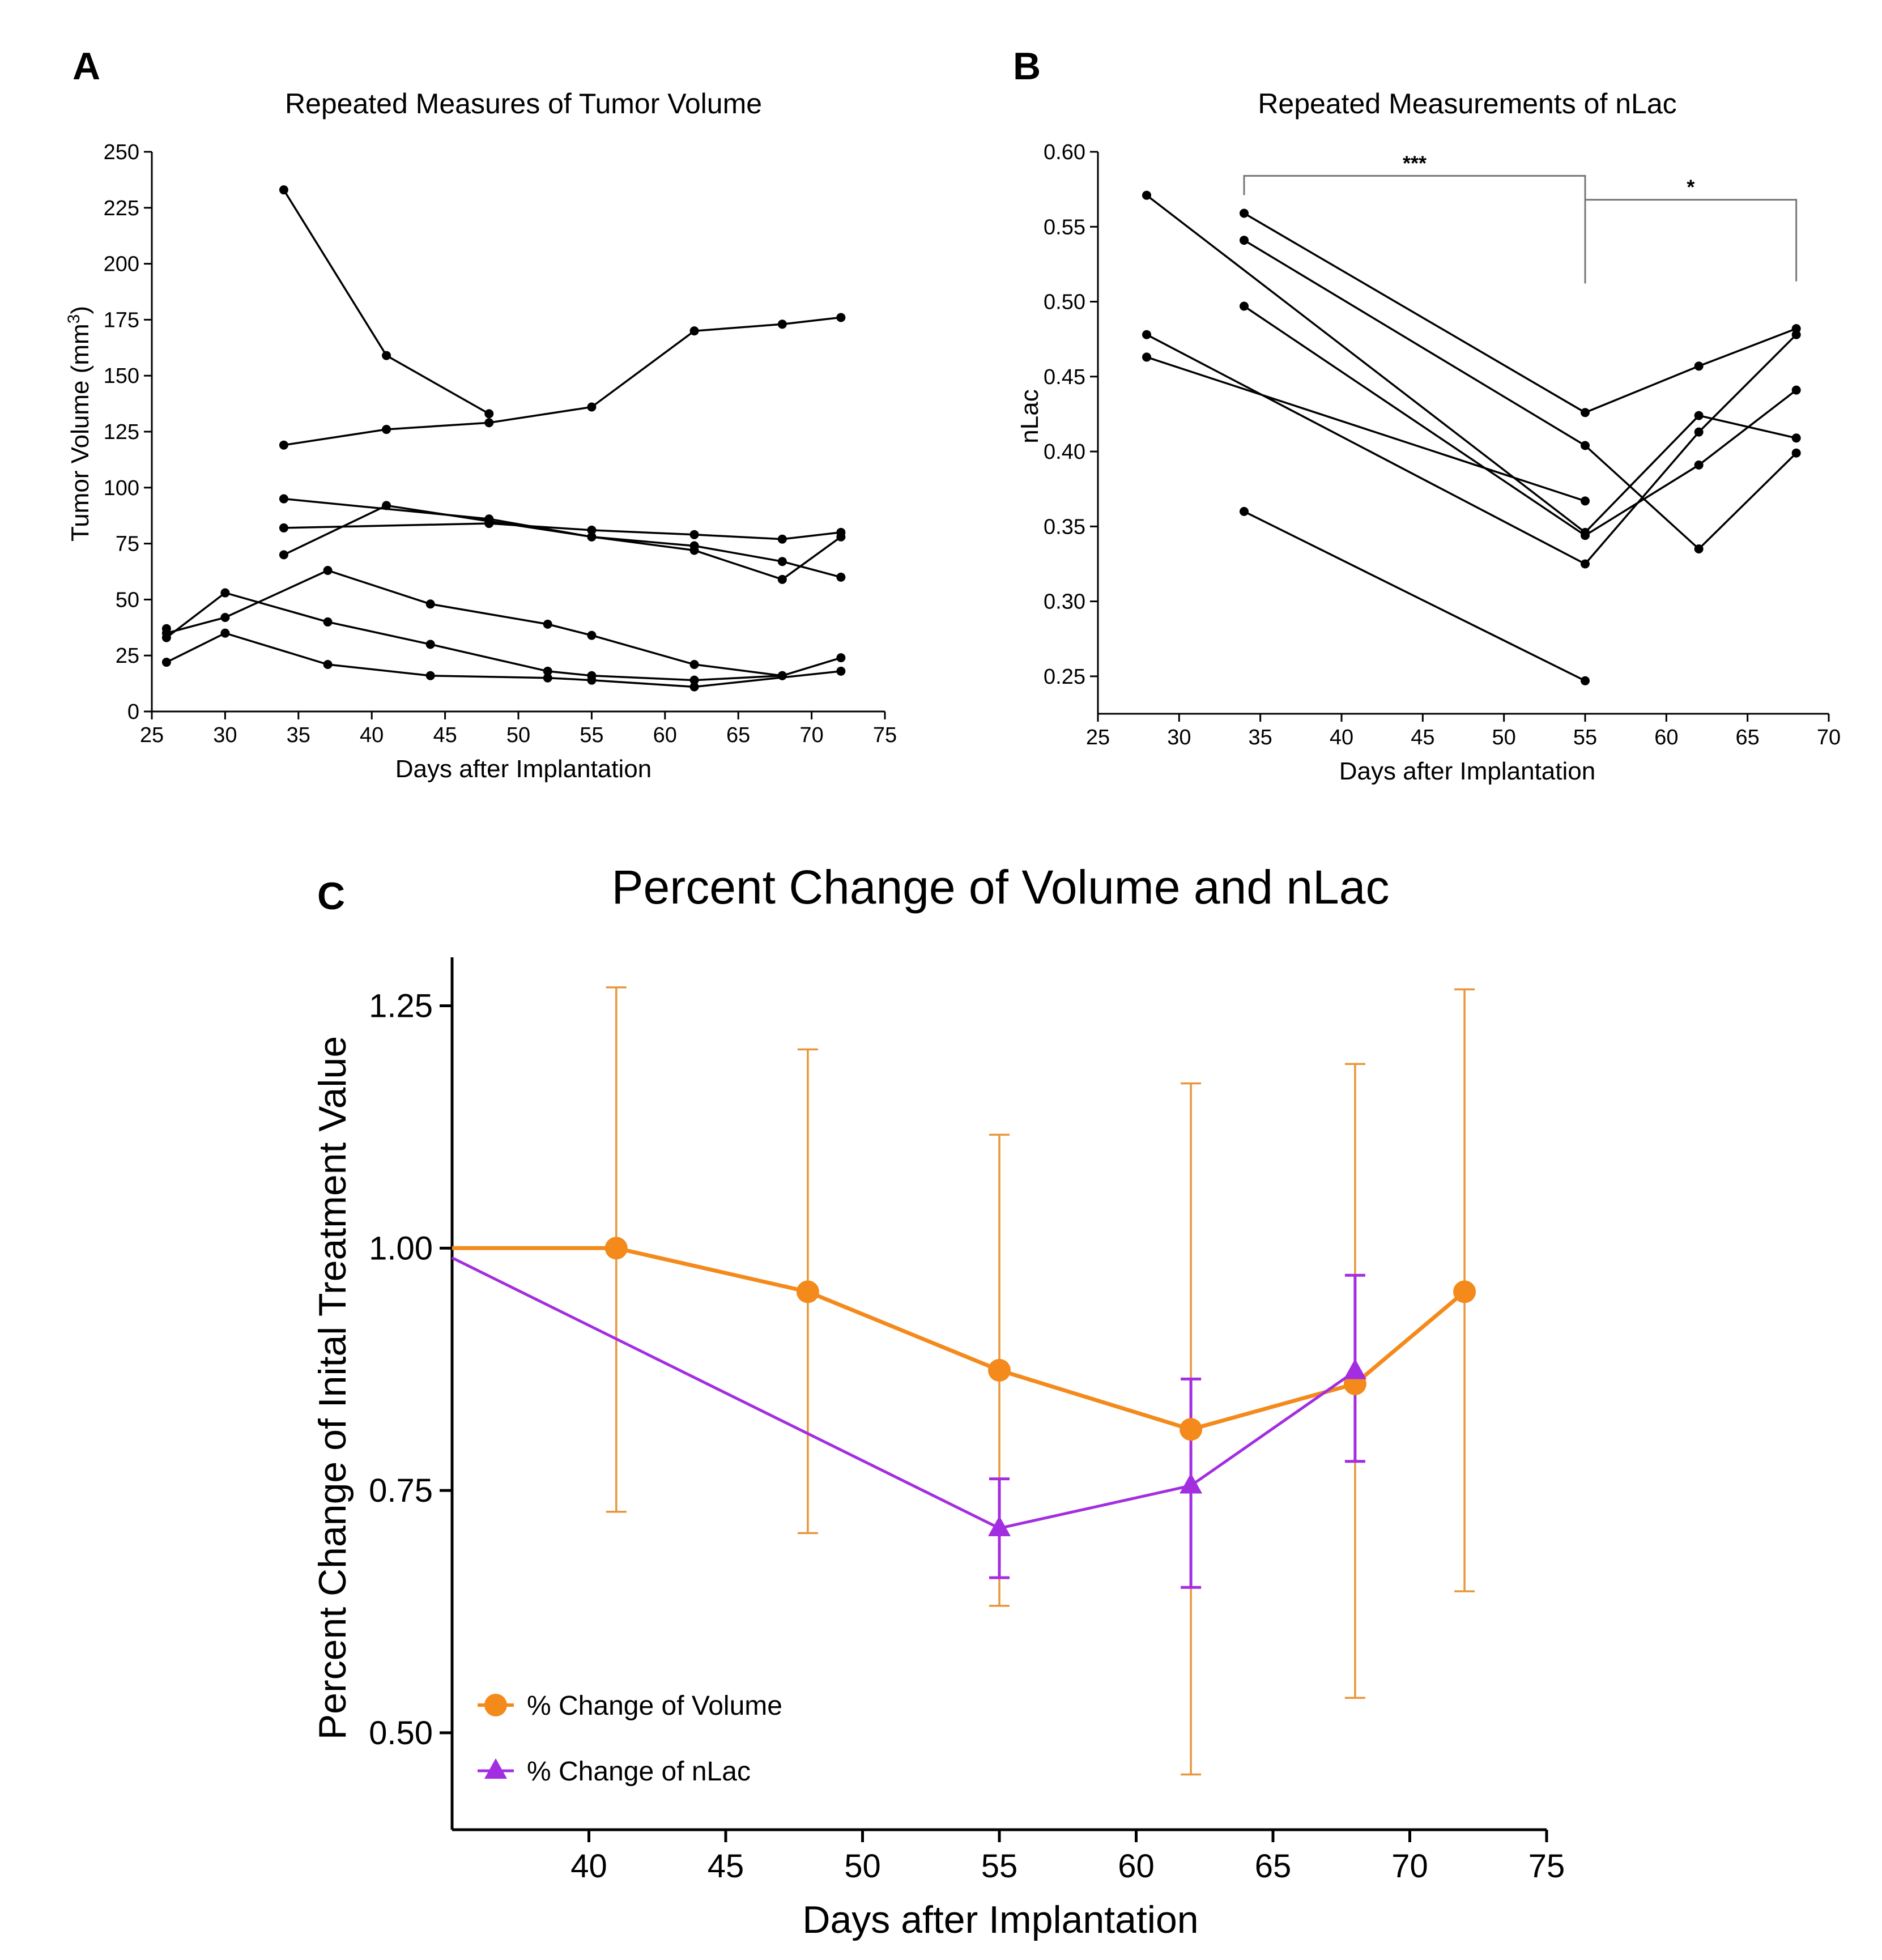  I want to click on panel-c-line-nlac, so click(903, 1393).